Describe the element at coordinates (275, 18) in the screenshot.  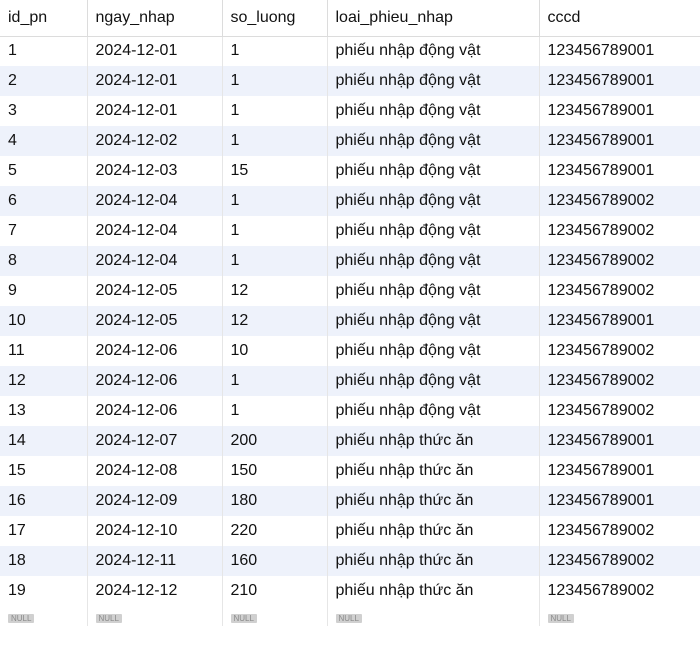
I see `column-header-so-luong: so_luong` at that location.